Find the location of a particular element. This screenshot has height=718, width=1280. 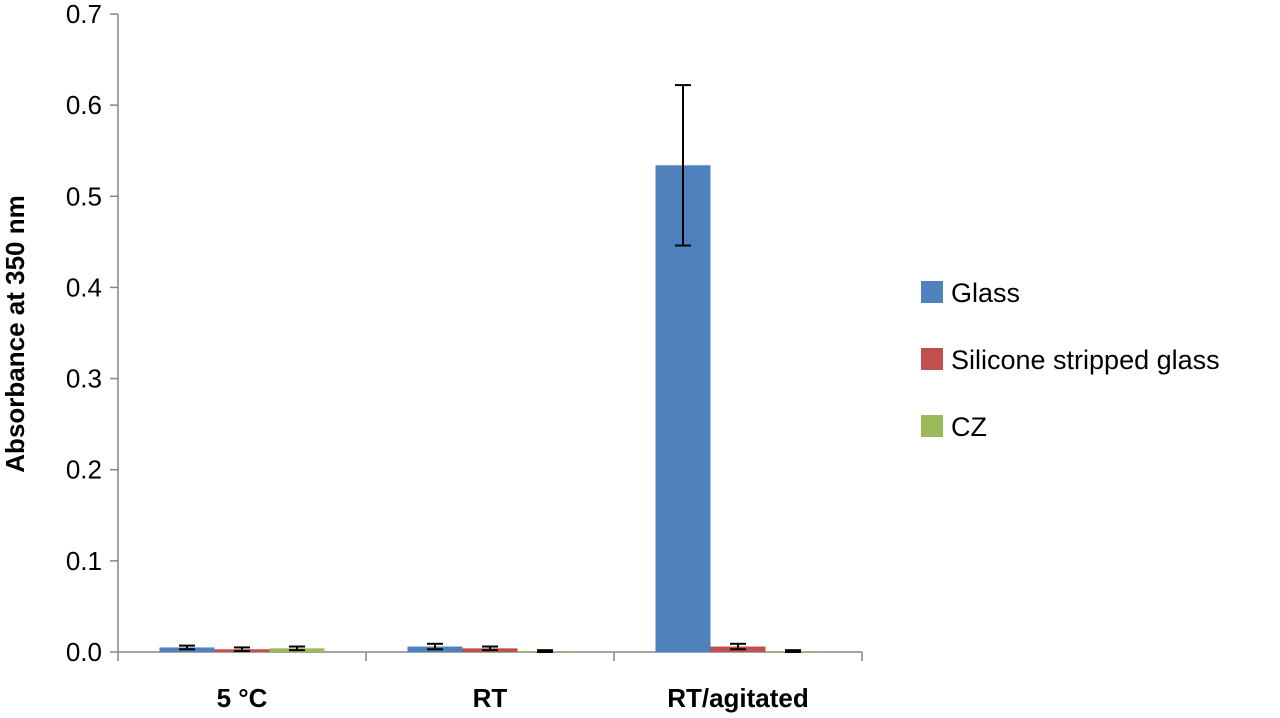

y-tick-label: 0.4 is located at coordinates (84, 287).